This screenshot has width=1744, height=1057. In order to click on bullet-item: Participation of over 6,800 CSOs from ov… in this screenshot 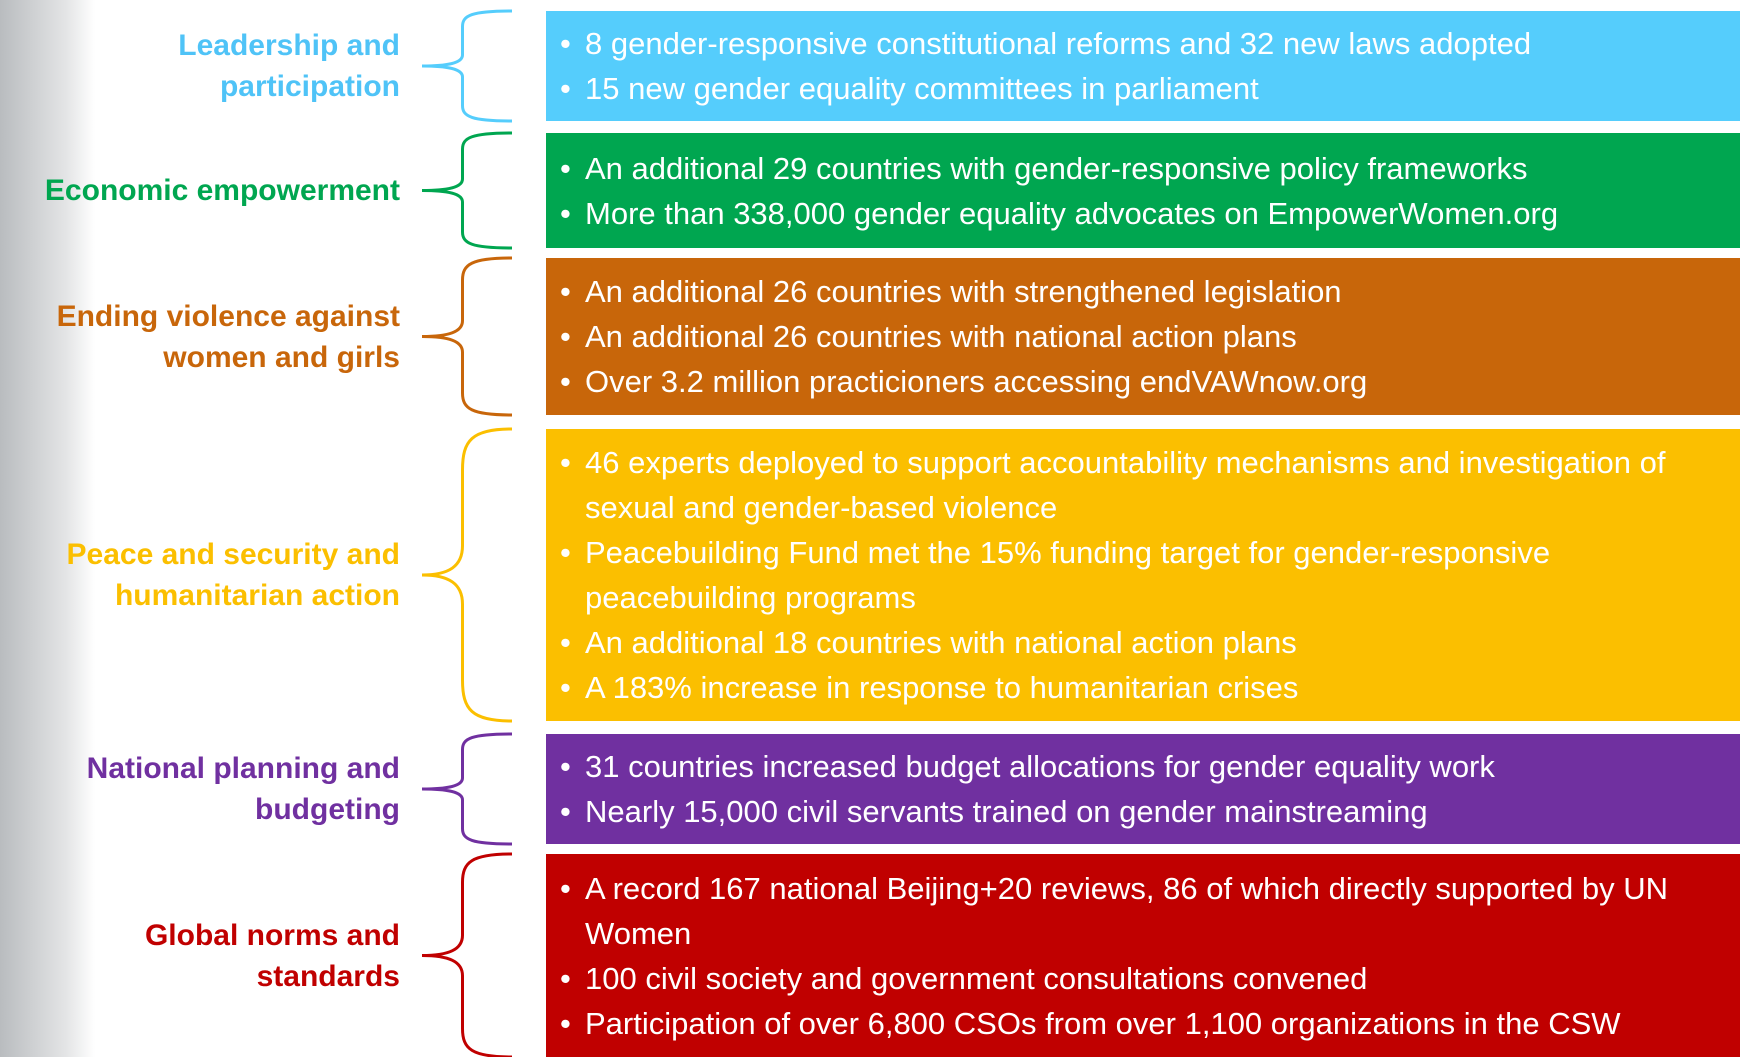, I will do `click(1143, 1023)`.